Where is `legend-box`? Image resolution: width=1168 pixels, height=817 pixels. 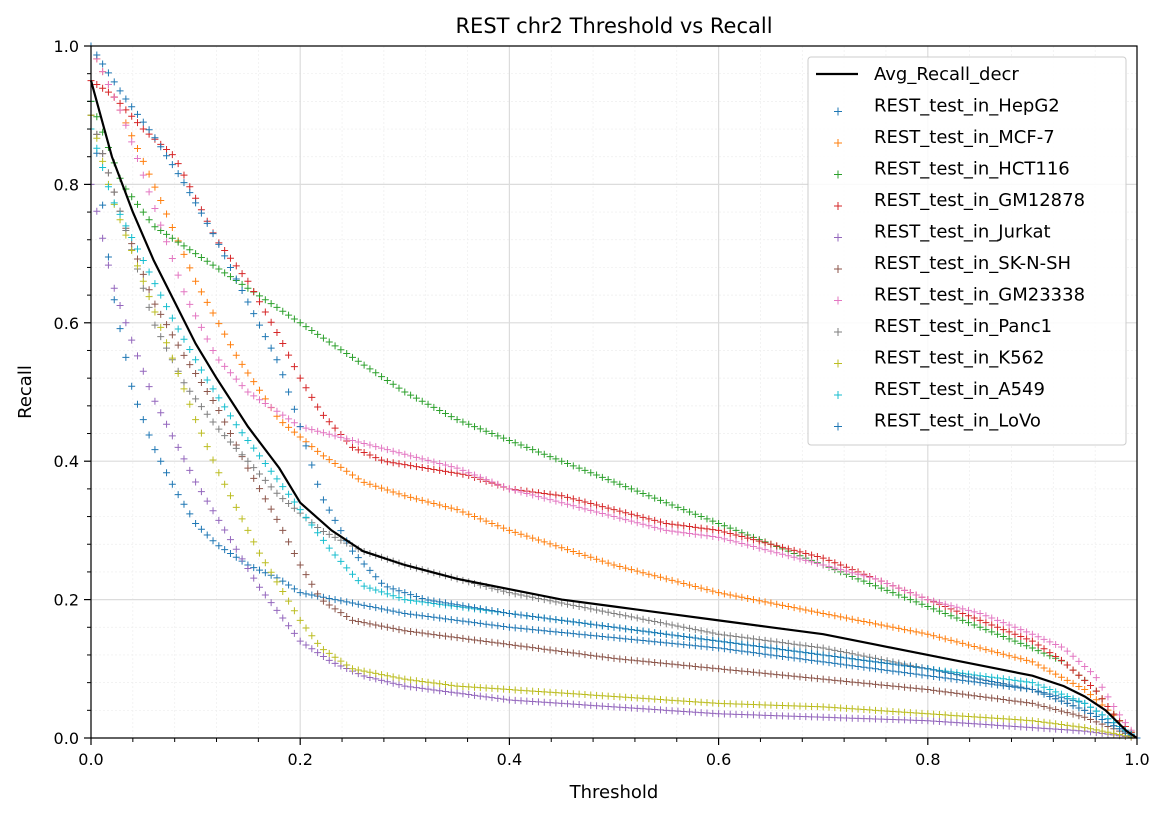 legend-box is located at coordinates (967, 251).